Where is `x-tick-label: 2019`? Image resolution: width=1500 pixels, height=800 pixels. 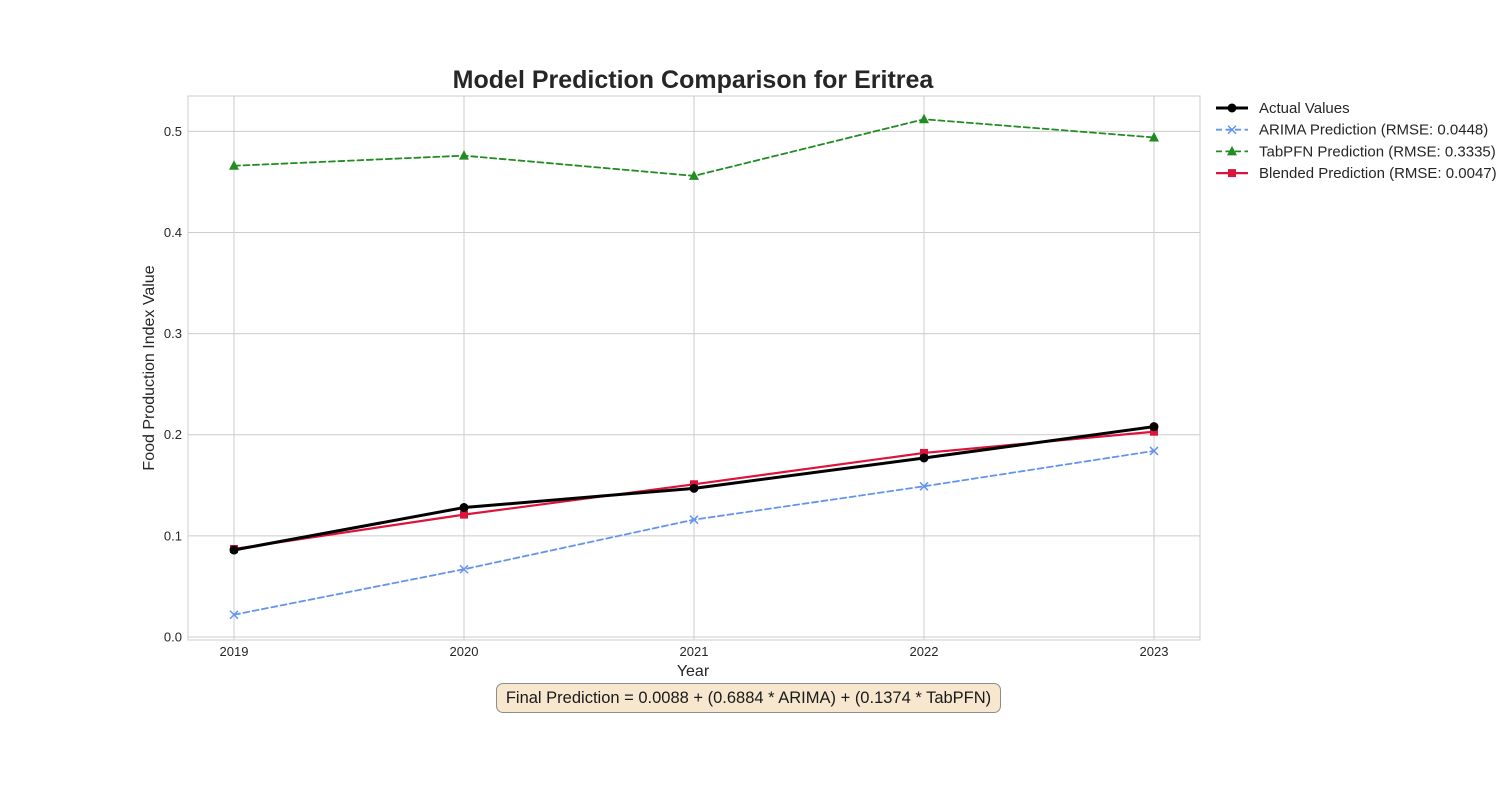 x-tick-label: 2019 is located at coordinates (234, 651).